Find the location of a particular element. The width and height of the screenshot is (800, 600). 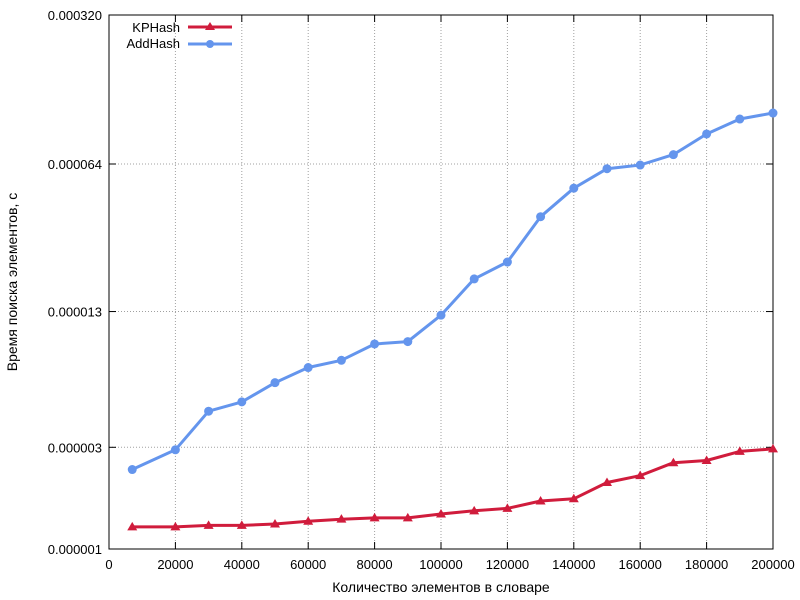

legend: KPHash AddHash is located at coordinates (179, 35).